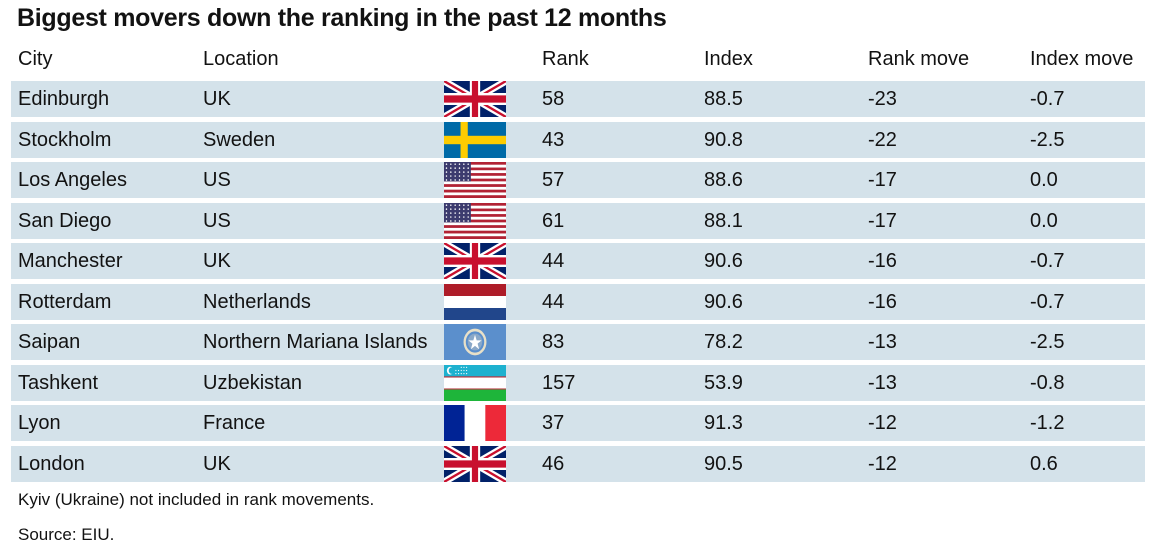 This screenshot has height=549, width=1149. I want to click on cell-index: 90.5, so click(723, 463).